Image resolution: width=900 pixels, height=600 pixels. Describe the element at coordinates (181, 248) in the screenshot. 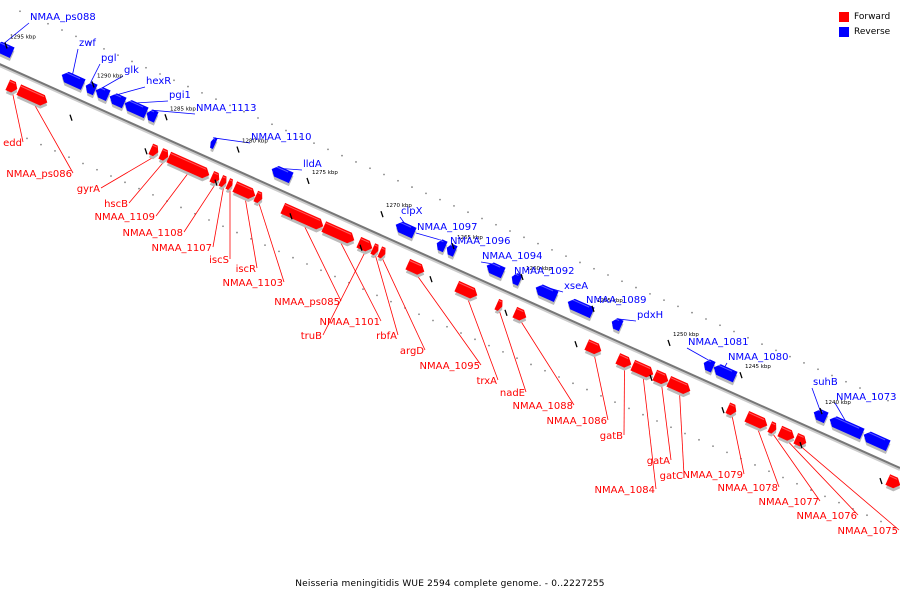

I see `gene-label-NMAA_1107: NMAA_1107` at that location.